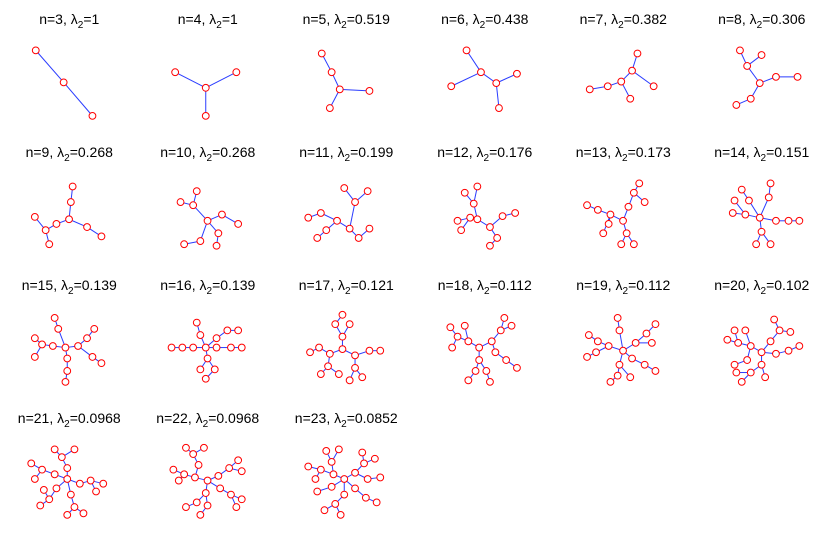  What do you see at coordinates (623, 331) in the screenshot?
I see `tree-panel: n=19, λ2=0.112` at bounding box center [623, 331].